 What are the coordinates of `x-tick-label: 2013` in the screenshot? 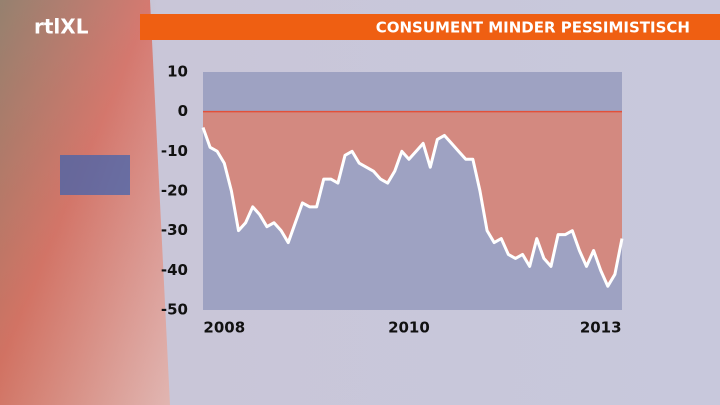 It's located at (601, 328).